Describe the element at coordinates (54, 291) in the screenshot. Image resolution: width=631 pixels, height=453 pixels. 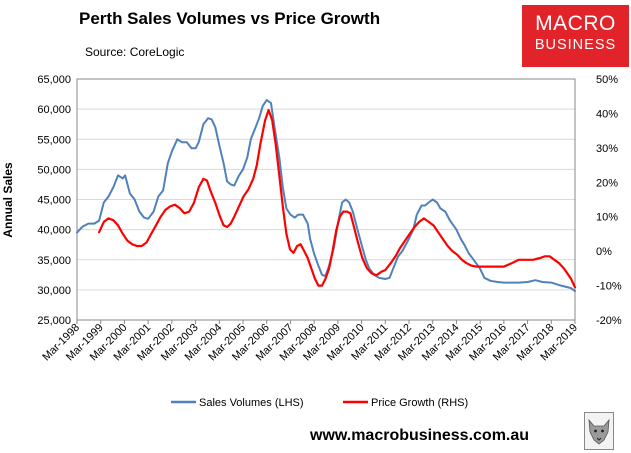
I see `y-tick-label: 30,000` at that location.